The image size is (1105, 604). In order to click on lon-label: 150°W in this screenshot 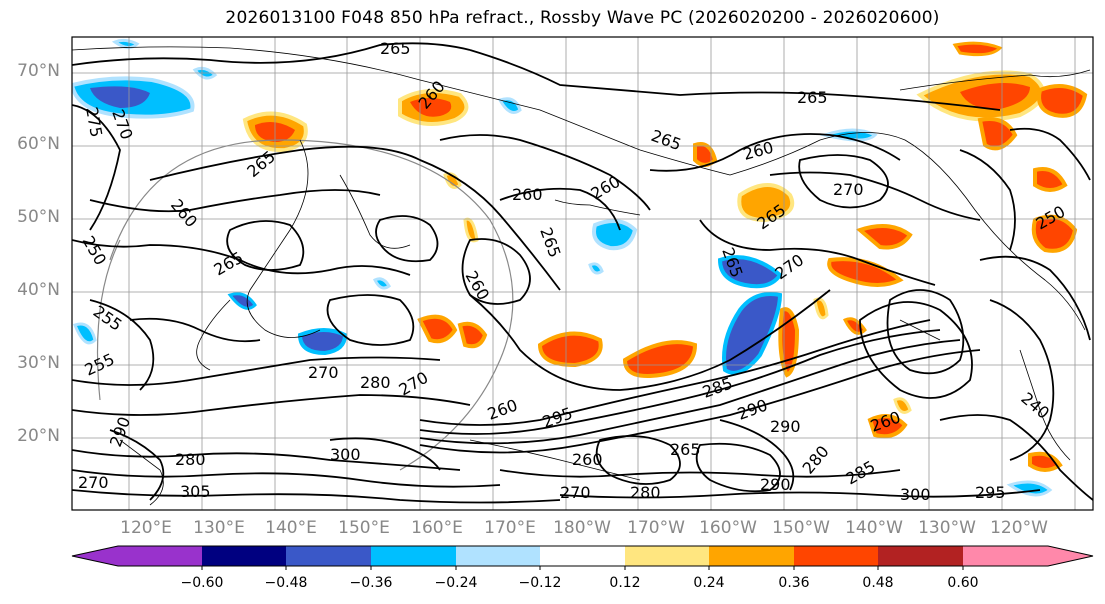, I will do `click(801, 528)`.